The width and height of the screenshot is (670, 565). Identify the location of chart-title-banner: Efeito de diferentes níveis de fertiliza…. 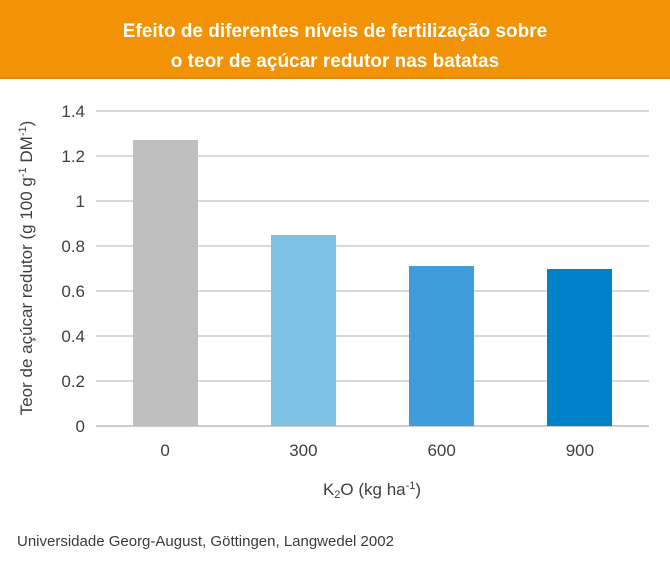
(335, 39).